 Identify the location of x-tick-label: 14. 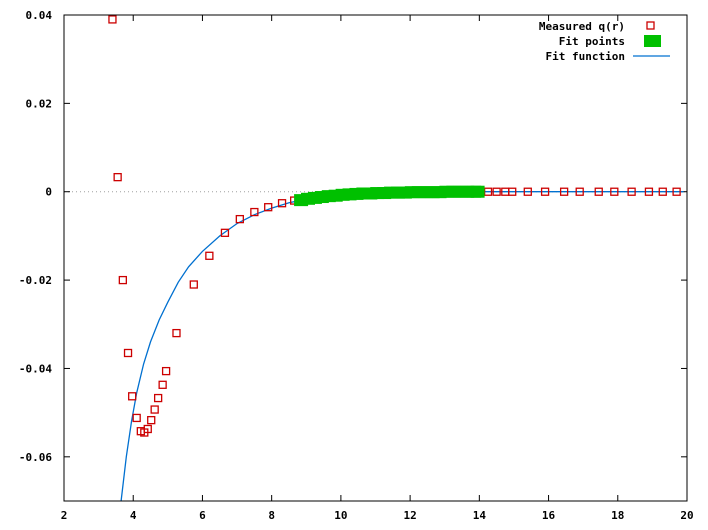
(480, 515).